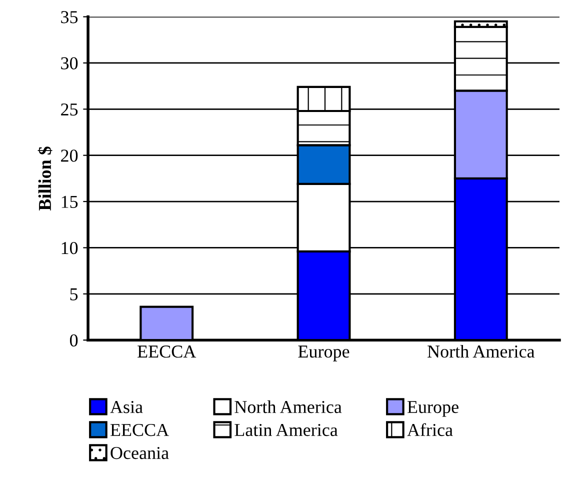  What do you see at coordinates (69, 17) in the screenshot?
I see `y-tick-label: 35` at bounding box center [69, 17].